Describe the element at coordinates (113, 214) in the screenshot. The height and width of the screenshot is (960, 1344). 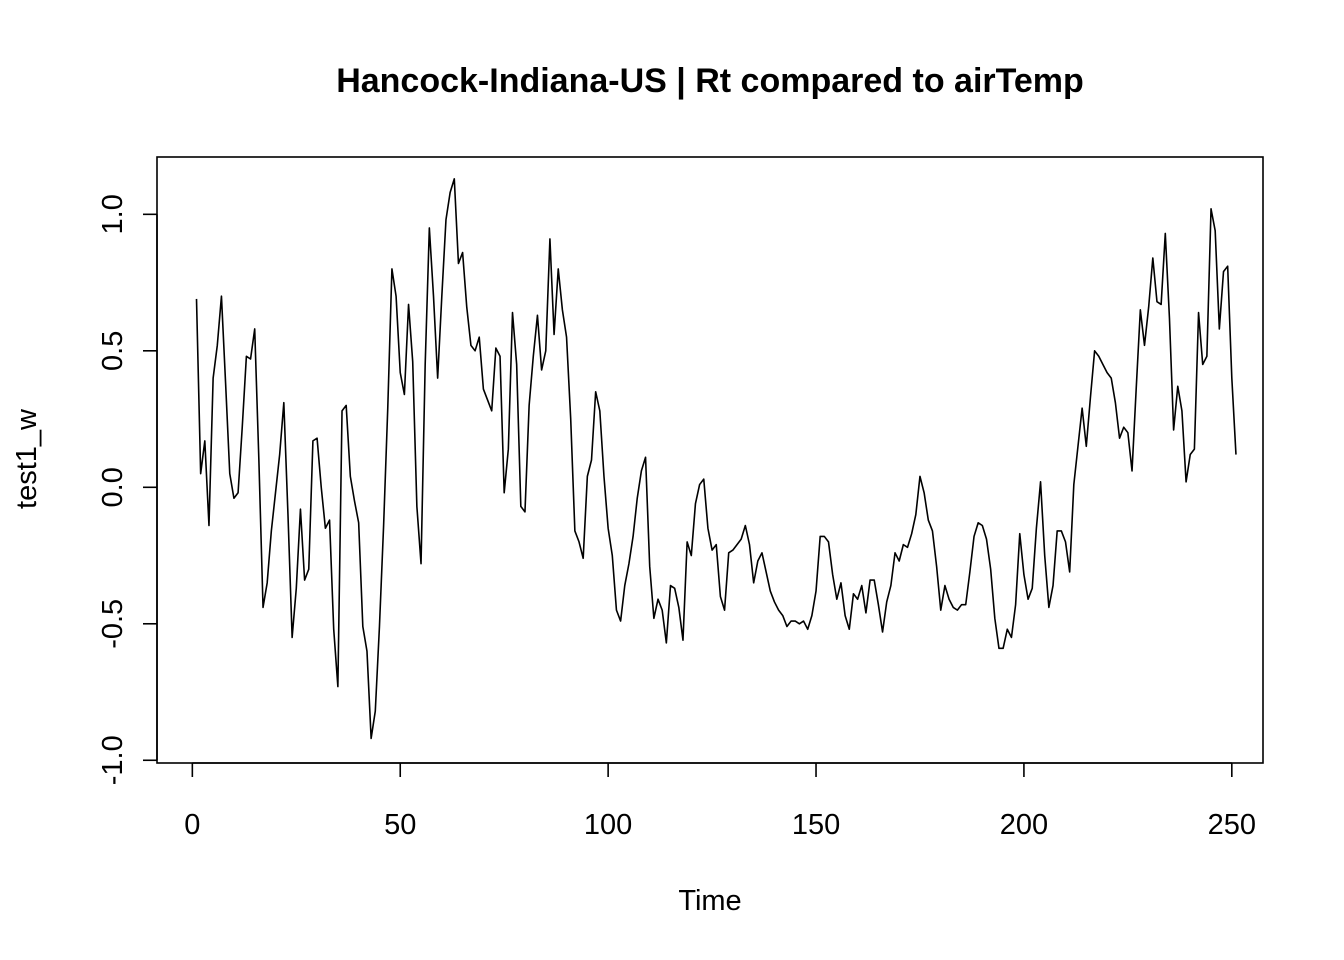
I see `y-tick-label: 1.0` at that location.